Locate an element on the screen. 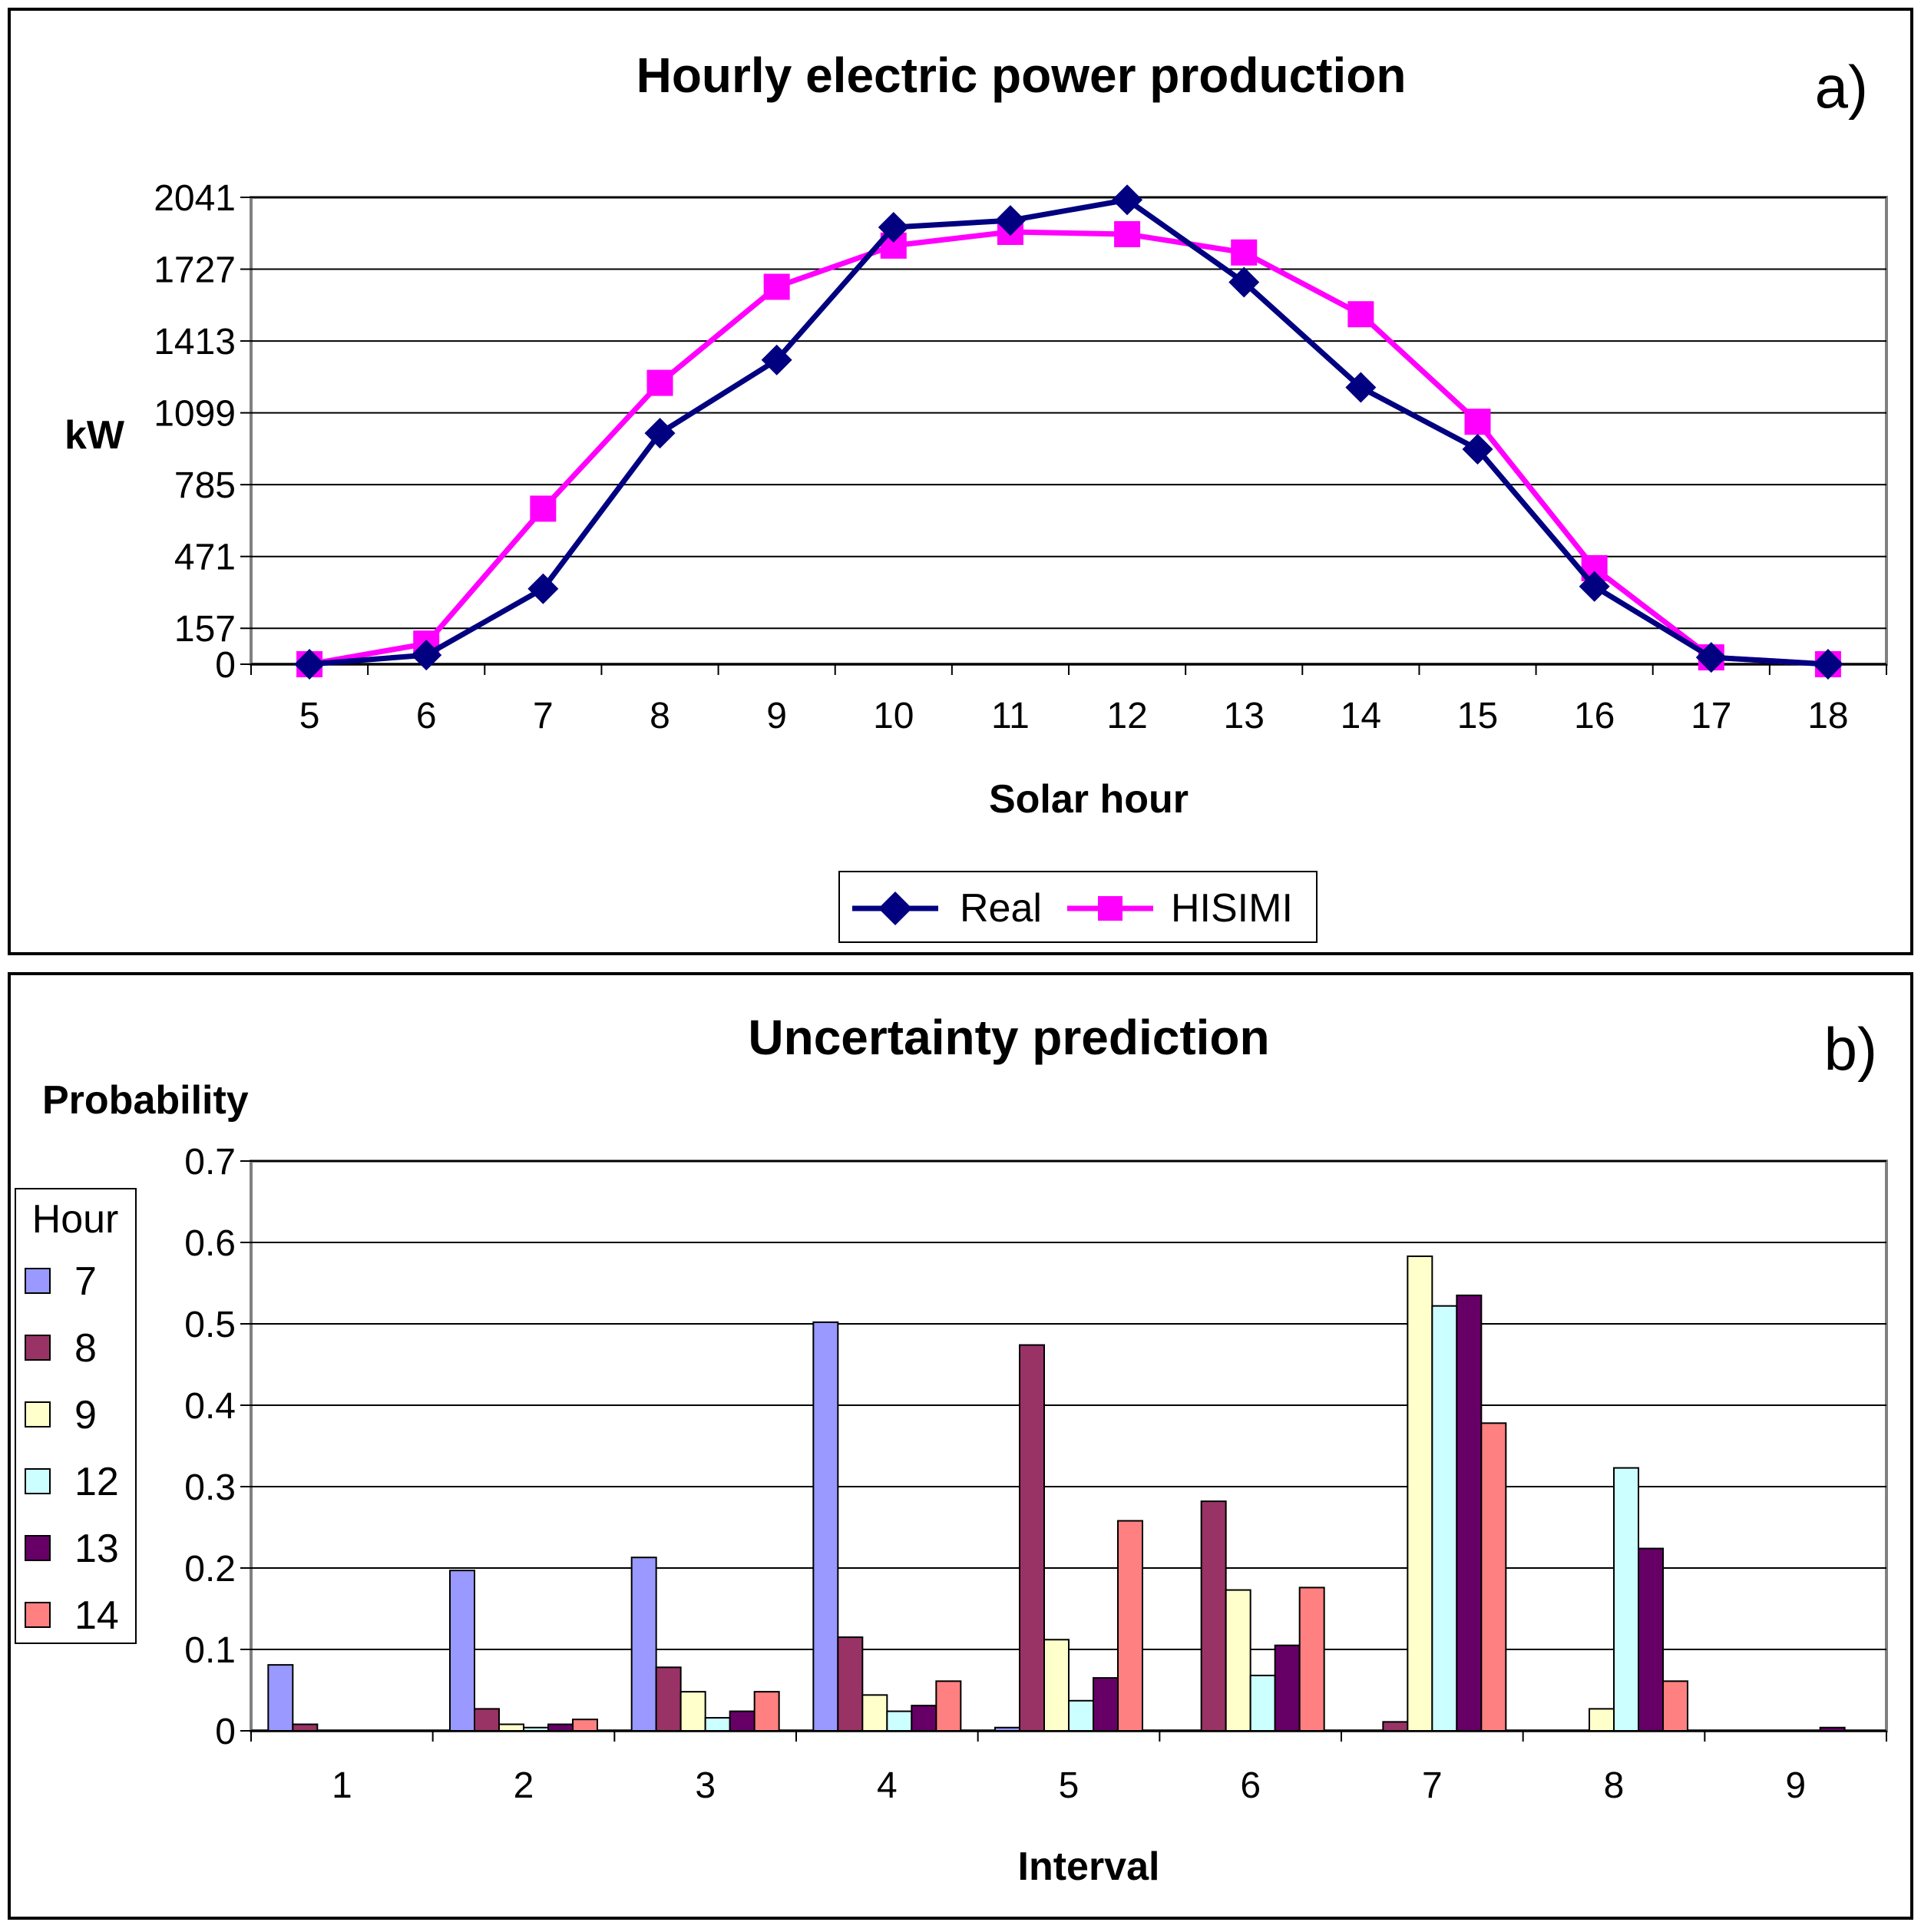 Image resolution: width=1921 pixels, height=1932 pixels. chart-a-legend: Real HISIMI is located at coordinates (1078, 907).